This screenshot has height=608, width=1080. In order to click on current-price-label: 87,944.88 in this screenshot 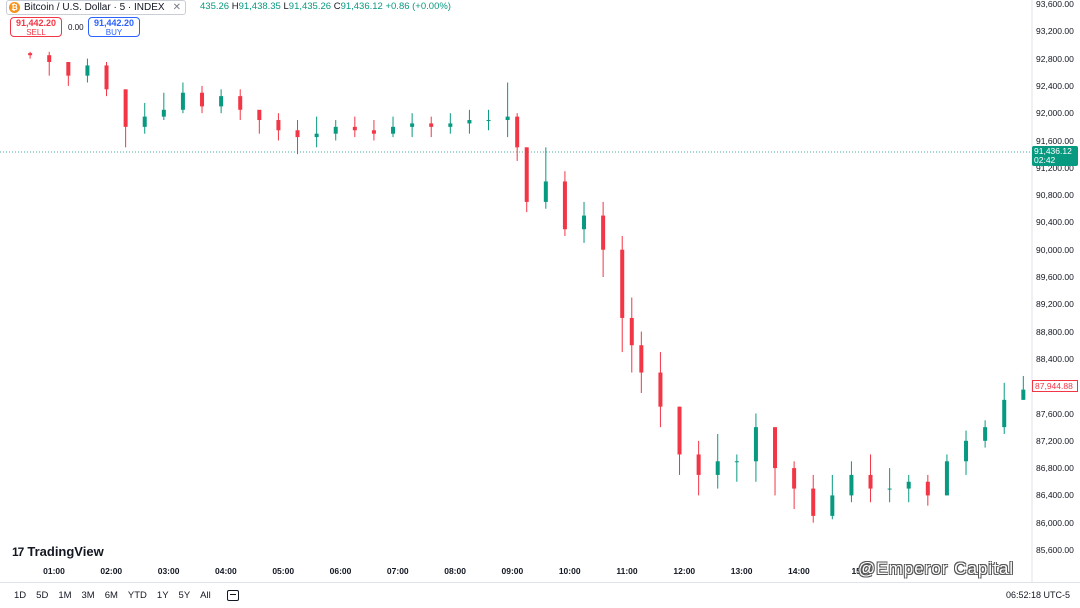, I will do `click(1055, 386)`.